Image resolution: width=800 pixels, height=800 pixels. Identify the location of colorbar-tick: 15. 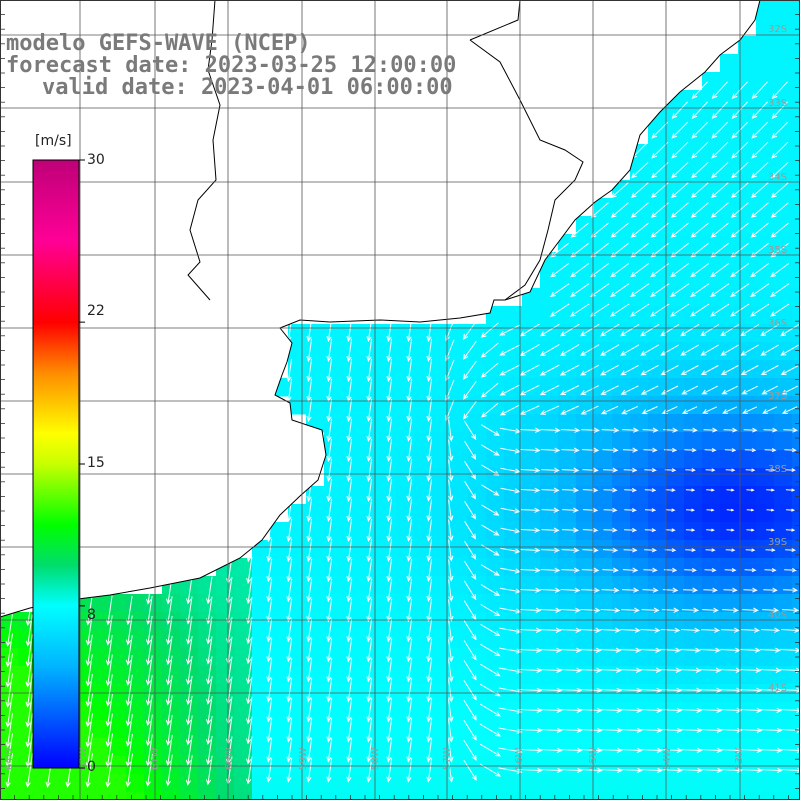
(96, 463).